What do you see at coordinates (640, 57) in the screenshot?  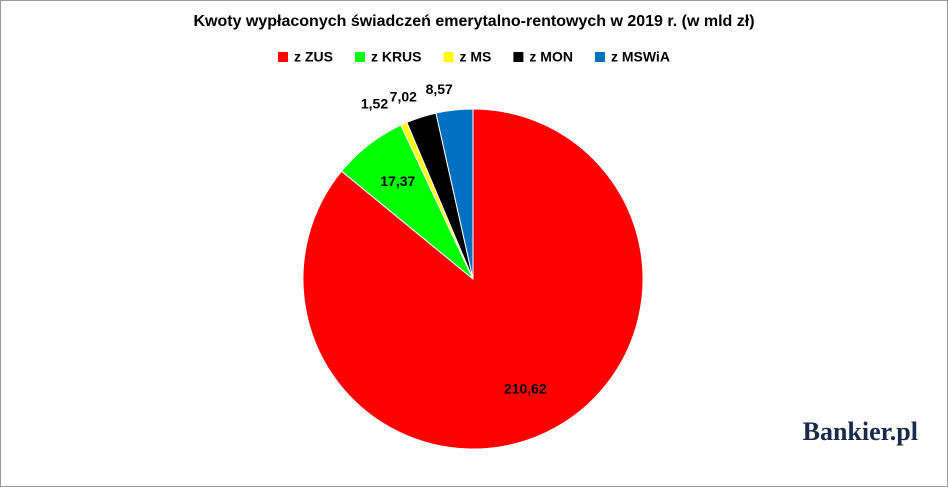 I see `legend-label: z MSWiA` at bounding box center [640, 57].